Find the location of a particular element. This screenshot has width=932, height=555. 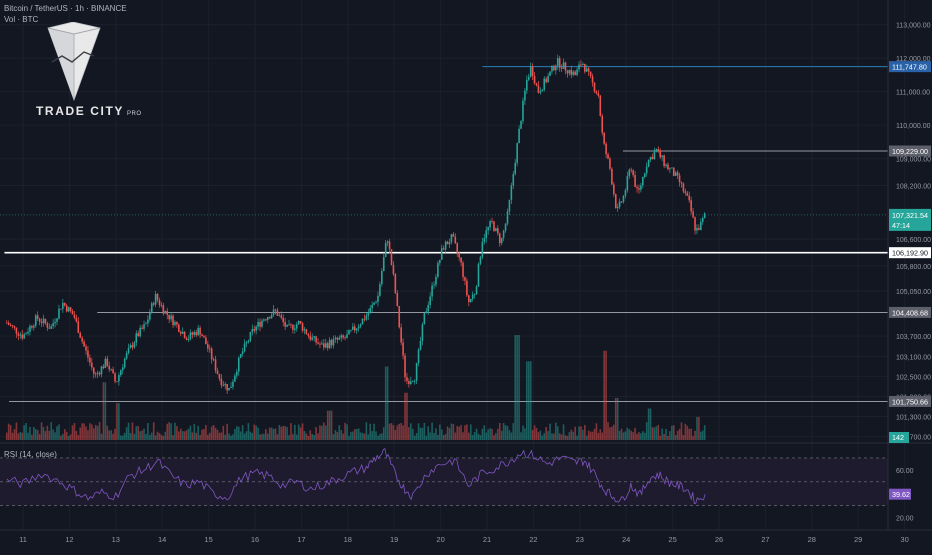

current-price-tag is located at coordinates (910, 219).